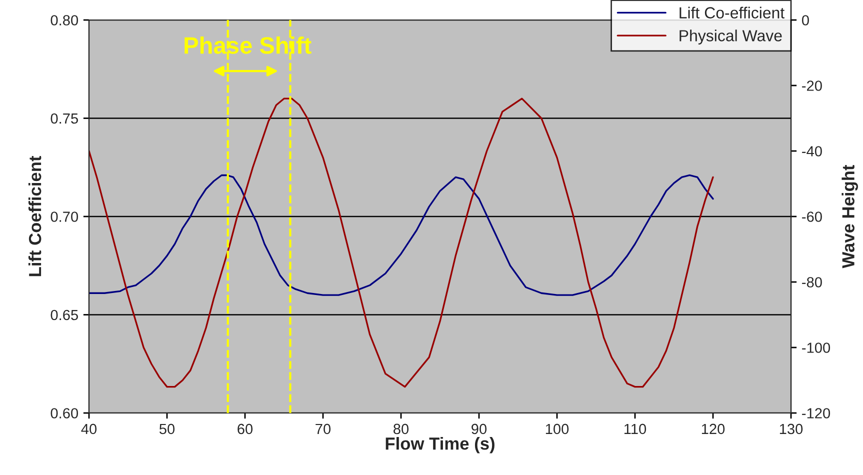 This screenshot has width=863, height=475. I want to click on y-tick-label: 0.60, so click(64, 413).